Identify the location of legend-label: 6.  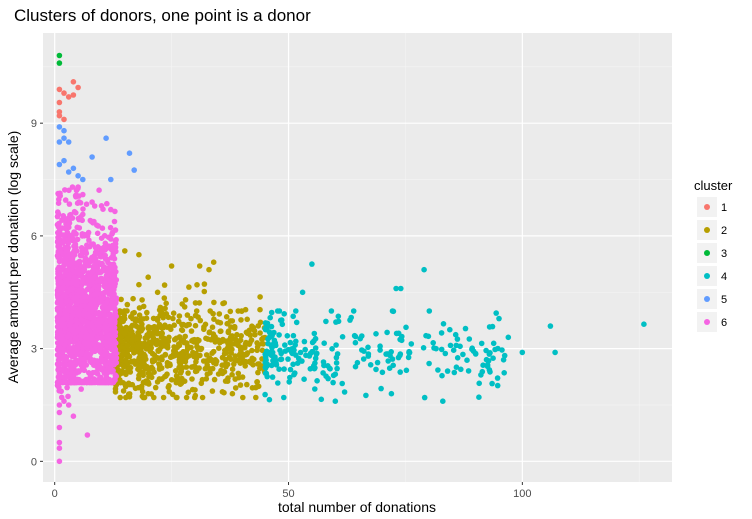
(724, 323).